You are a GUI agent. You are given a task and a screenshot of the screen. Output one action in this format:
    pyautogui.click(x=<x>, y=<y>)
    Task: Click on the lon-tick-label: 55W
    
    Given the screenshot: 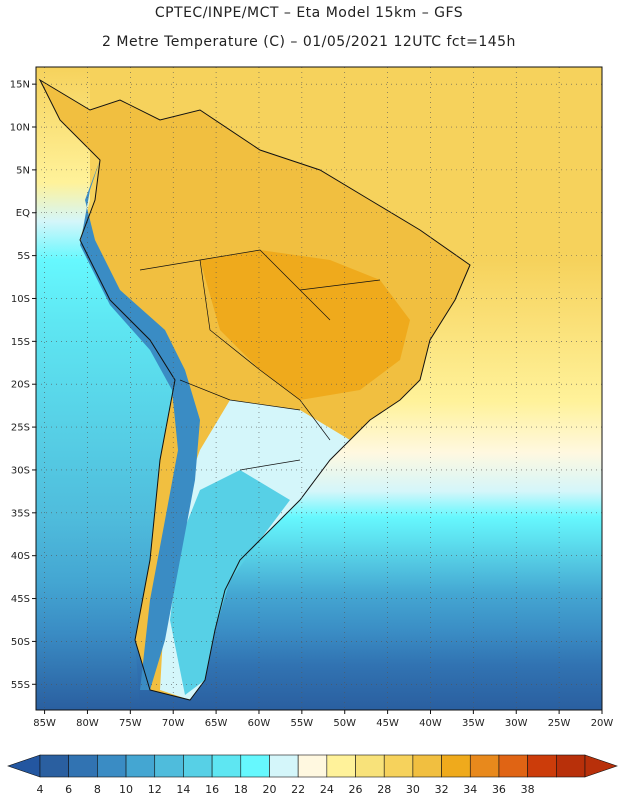 What is the action you would take?
    pyautogui.click(x=302, y=723)
    